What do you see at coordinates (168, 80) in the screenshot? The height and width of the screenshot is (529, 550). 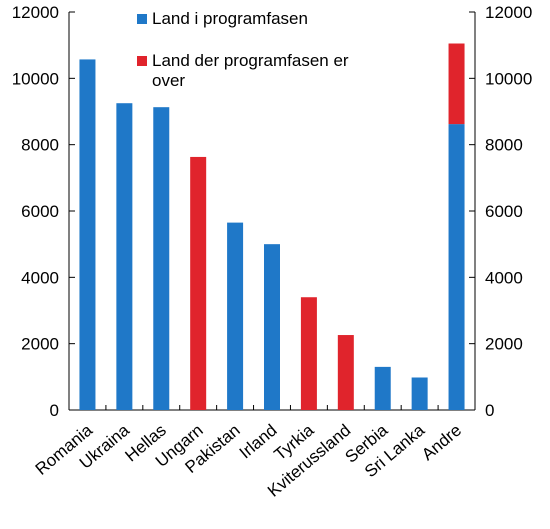 I see `legend-label: over` at bounding box center [168, 80].